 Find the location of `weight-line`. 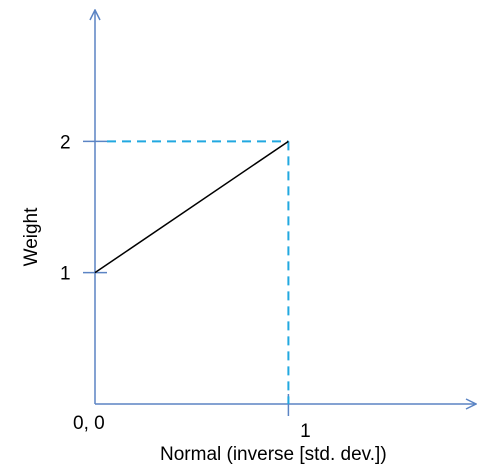

weight-line is located at coordinates (191, 207).